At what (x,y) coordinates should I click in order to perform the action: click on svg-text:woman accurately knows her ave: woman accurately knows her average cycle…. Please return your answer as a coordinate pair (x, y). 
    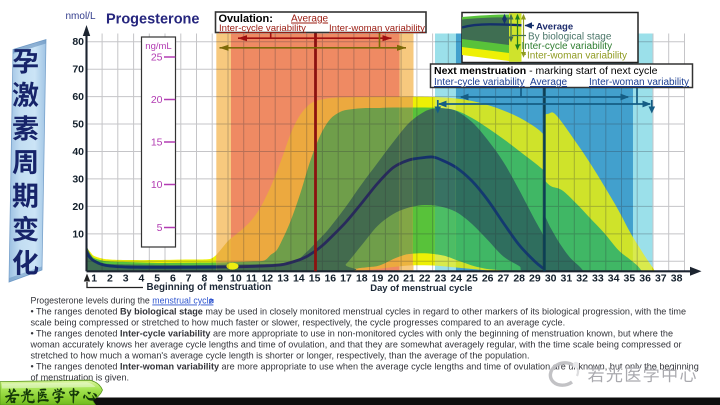
    Looking at the image, I should click on (356, 345).